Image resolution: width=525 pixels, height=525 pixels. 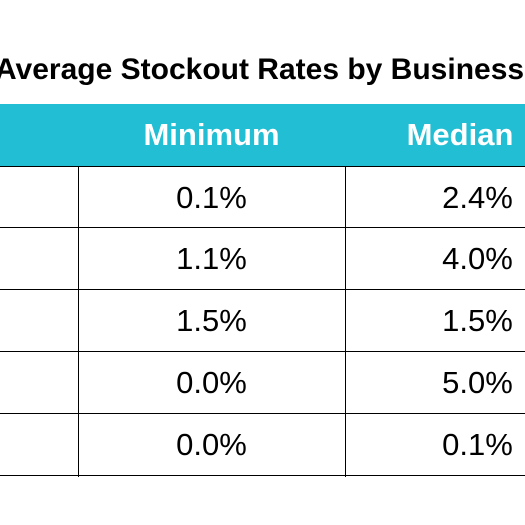 What do you see at coordinates (262, 259) in the screenshot?
I see `table-row: 1.1% 4.0%` at bounding box center [262, 259].